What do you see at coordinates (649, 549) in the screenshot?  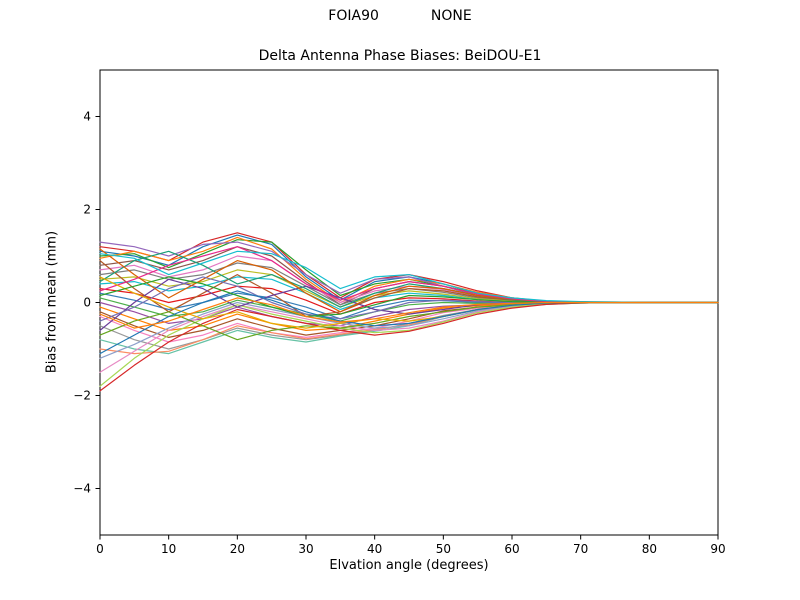 I see `x-tick-label: 80` at bounding box center [649, 549].